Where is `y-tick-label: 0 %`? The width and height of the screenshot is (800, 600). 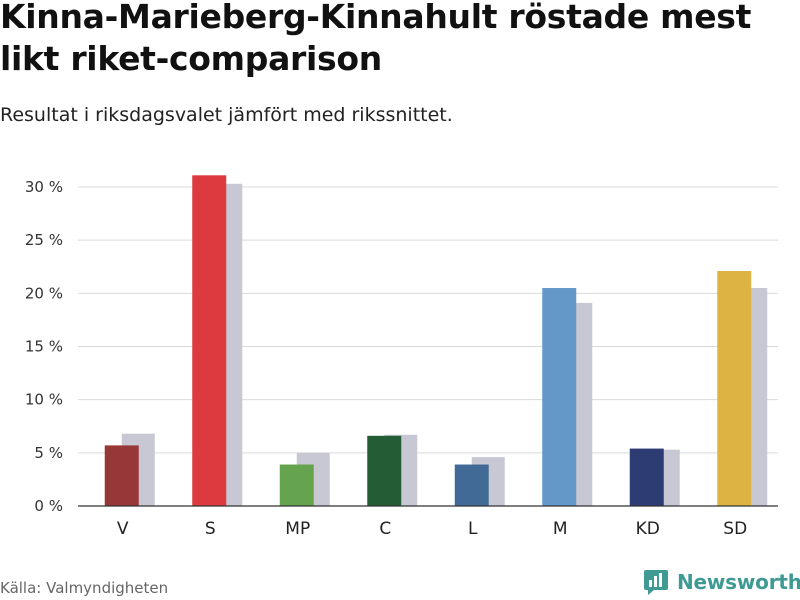 y-tick-label: 0 % is located at coordinates (48, 506).